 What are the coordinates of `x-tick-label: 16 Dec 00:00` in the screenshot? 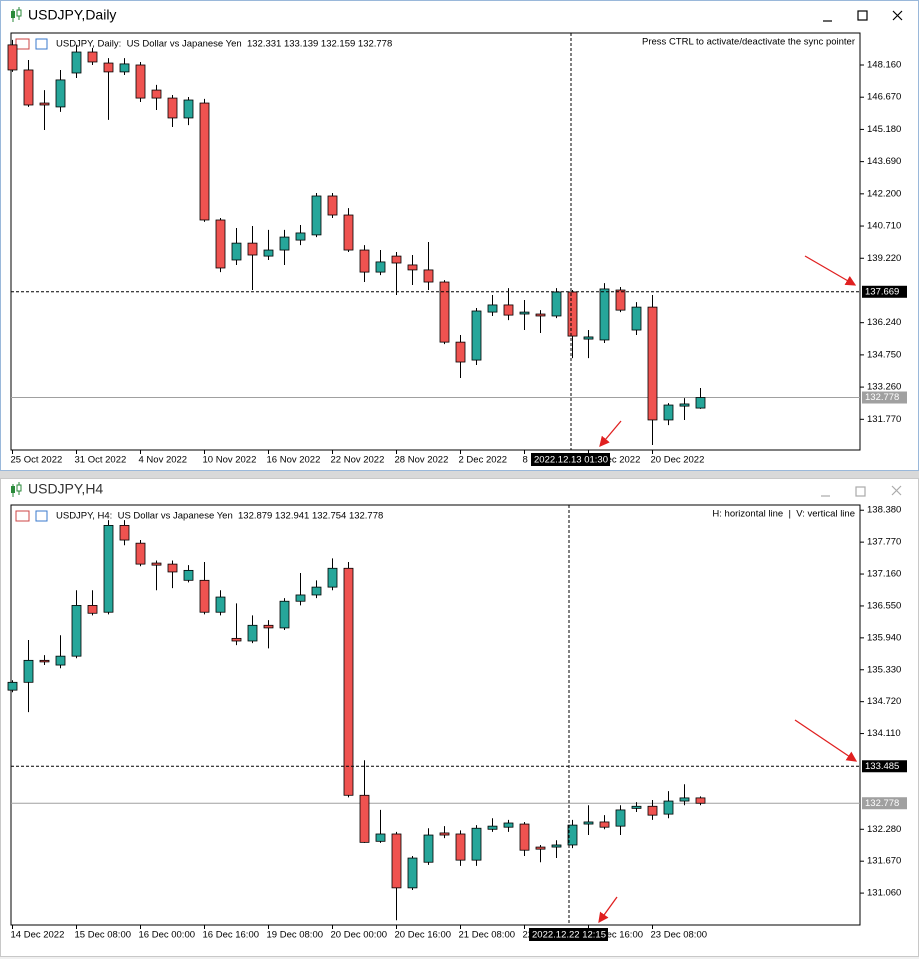 It's located at (167, 935).